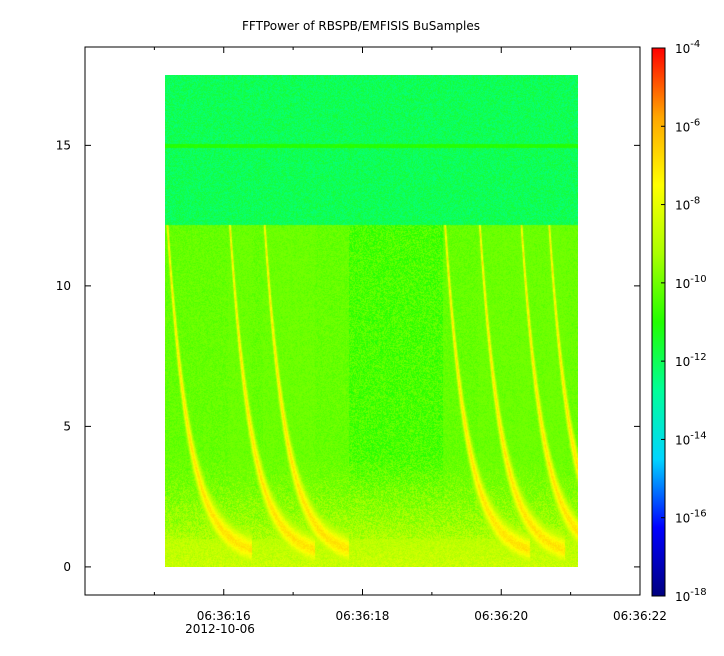 The image size is (724, 656). Describe the element at coordinates (691, 438) in the screenshot. I see `colorbar-tick-label: 10⁻¹⁴` at that location.